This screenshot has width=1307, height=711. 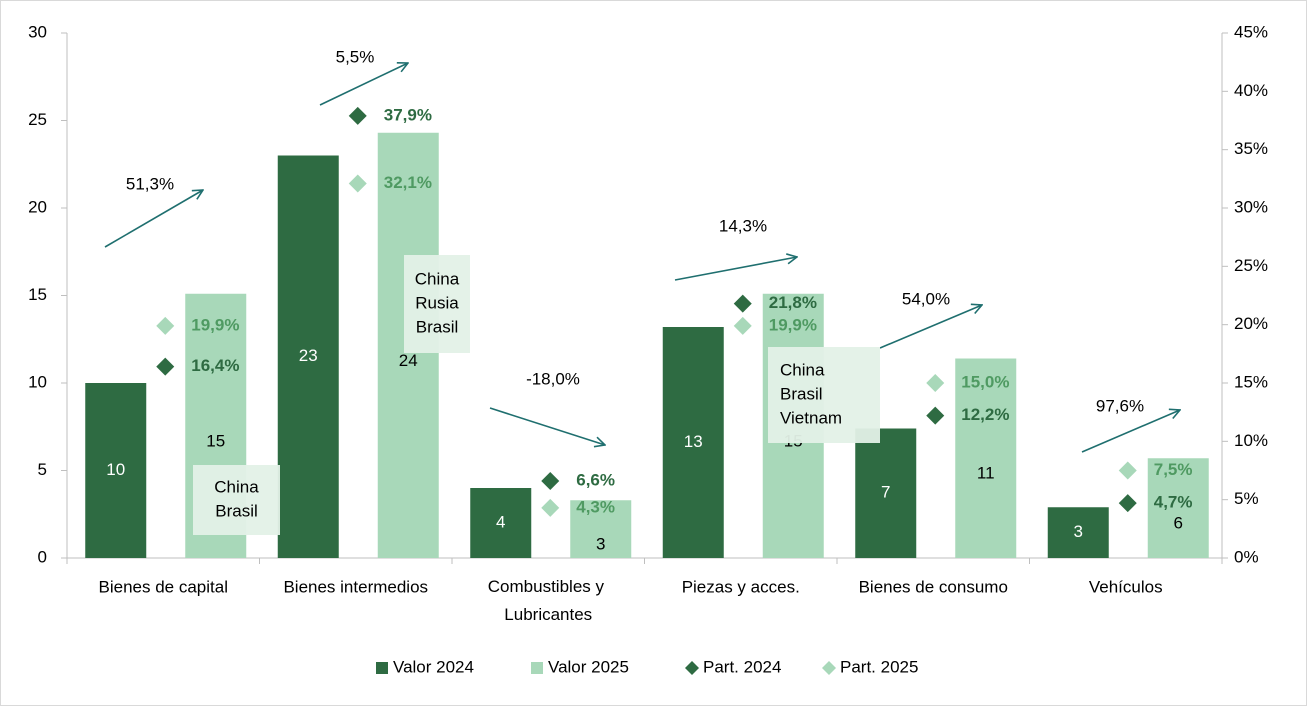 What do you see at coordinates (408, 360) in the screenshot?
I see `bar-value-label: 24` at bounding box center [408, 360].